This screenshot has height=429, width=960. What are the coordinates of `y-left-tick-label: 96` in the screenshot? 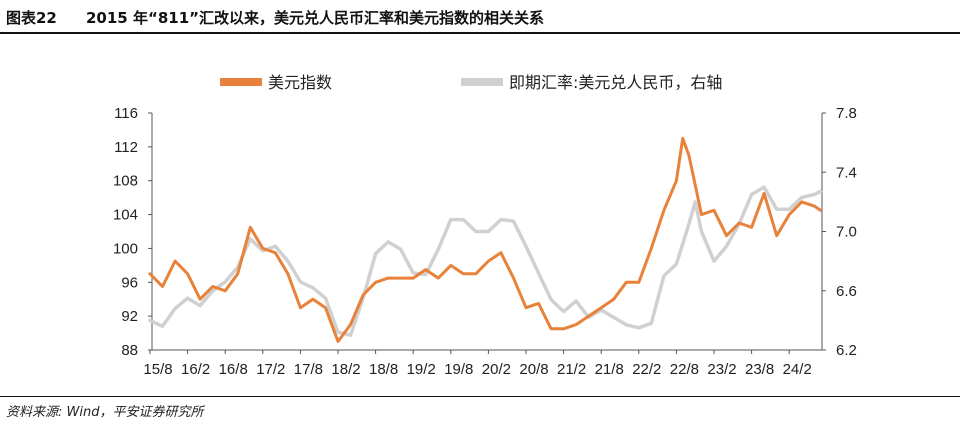 It's located at (129, 282).